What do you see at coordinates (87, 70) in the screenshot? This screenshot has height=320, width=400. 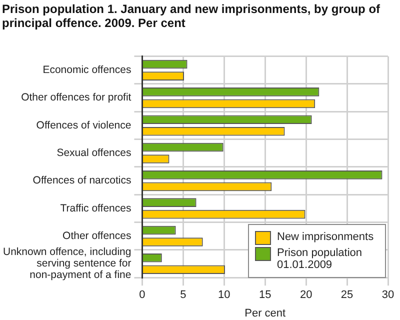 I see `y-tick-label: Economic offences` at bounding box center [87, 70].